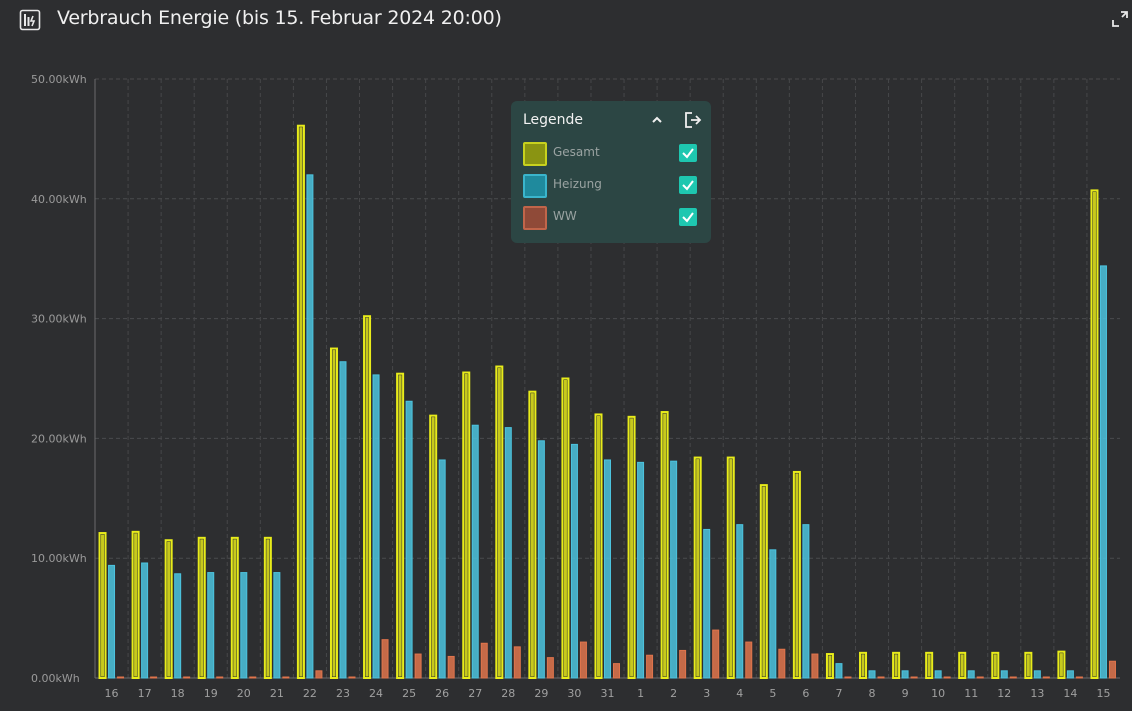 The height and width of the screenshot is (711, 1132). I want to click on x-tick-label: 2, so click(673, 693).